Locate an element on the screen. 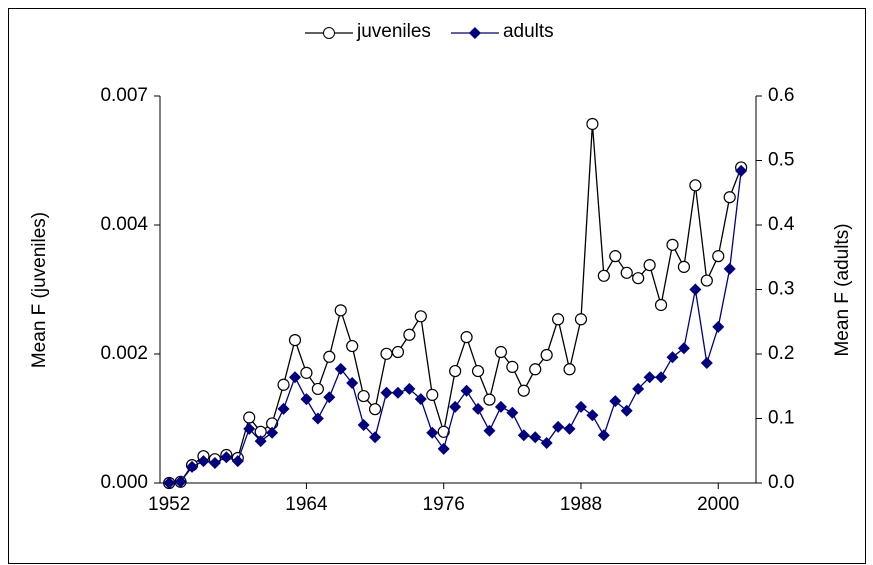 The width and height of the screenshot is (873, 565). y2-tick-label: 0.2 is located at coordinates (781, 353).